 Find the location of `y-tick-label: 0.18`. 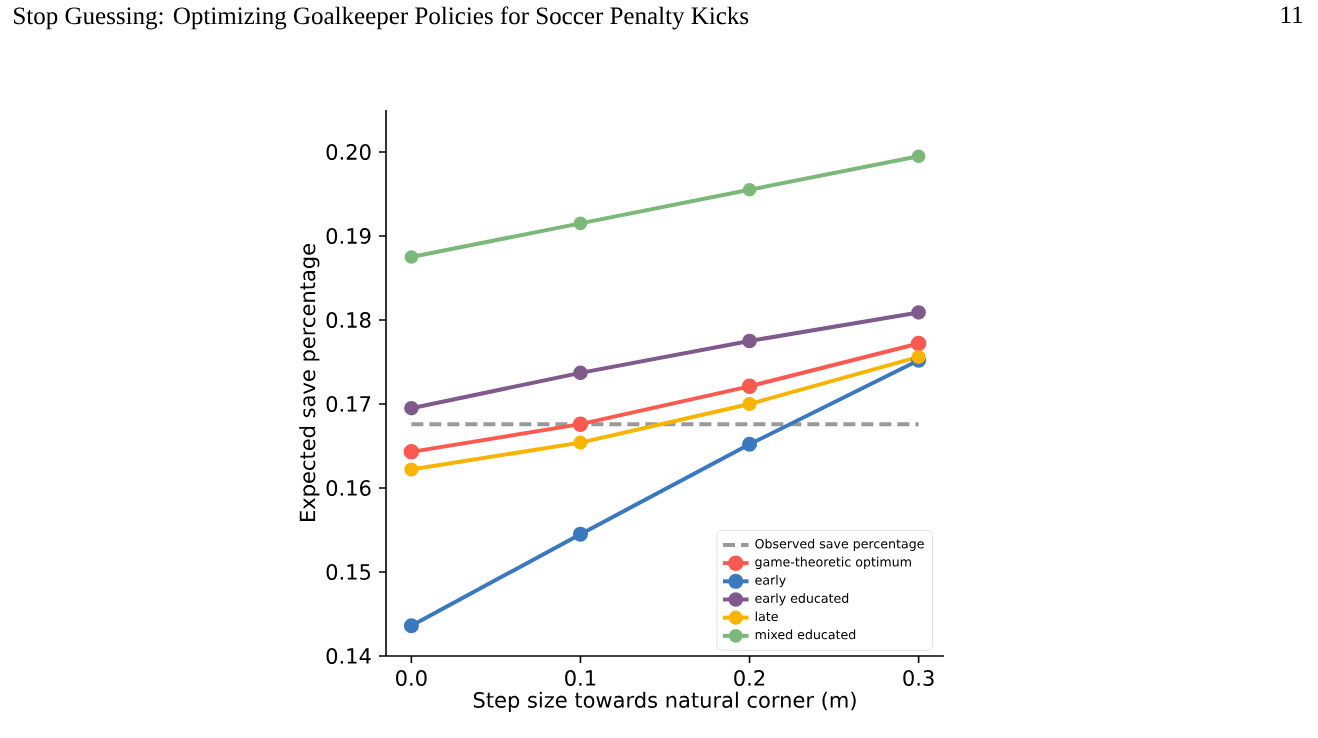

y-tick-label: 0.18 is located at coordinates (348, 320).